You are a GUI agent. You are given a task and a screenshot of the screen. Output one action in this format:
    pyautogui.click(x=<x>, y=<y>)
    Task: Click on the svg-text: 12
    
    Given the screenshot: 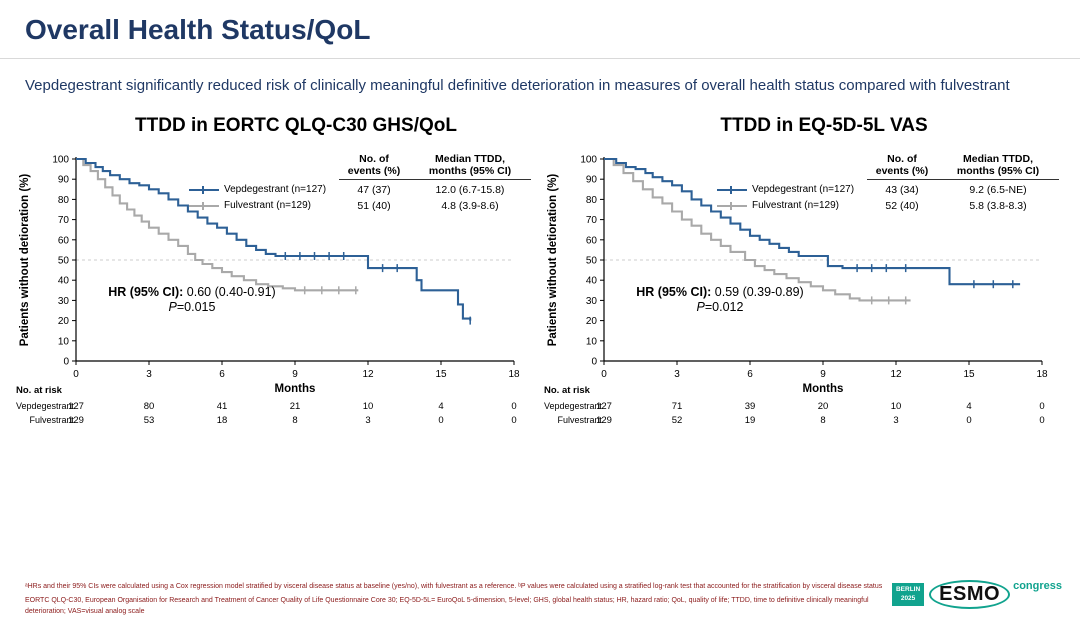 What is the action you would take?
    pyautogui.click(x=368, y=374)
    